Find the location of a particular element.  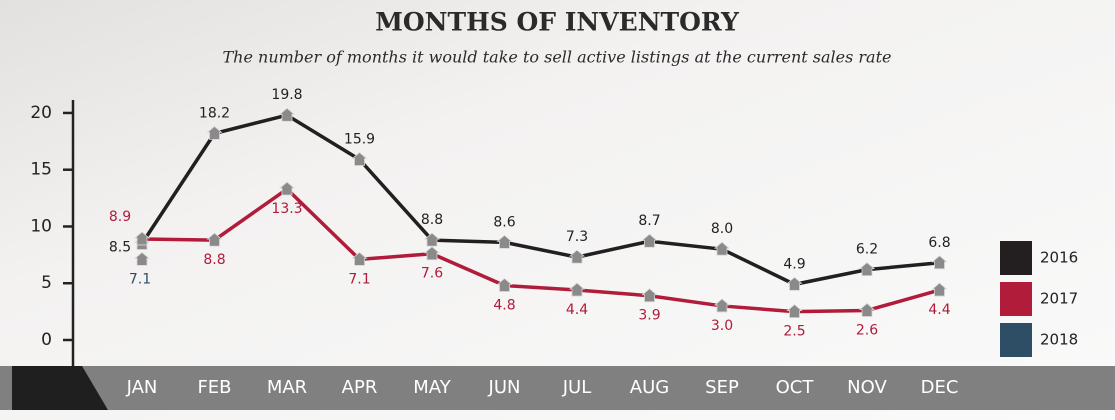

value-label: 8.0 is located at coordinates (722, 229).